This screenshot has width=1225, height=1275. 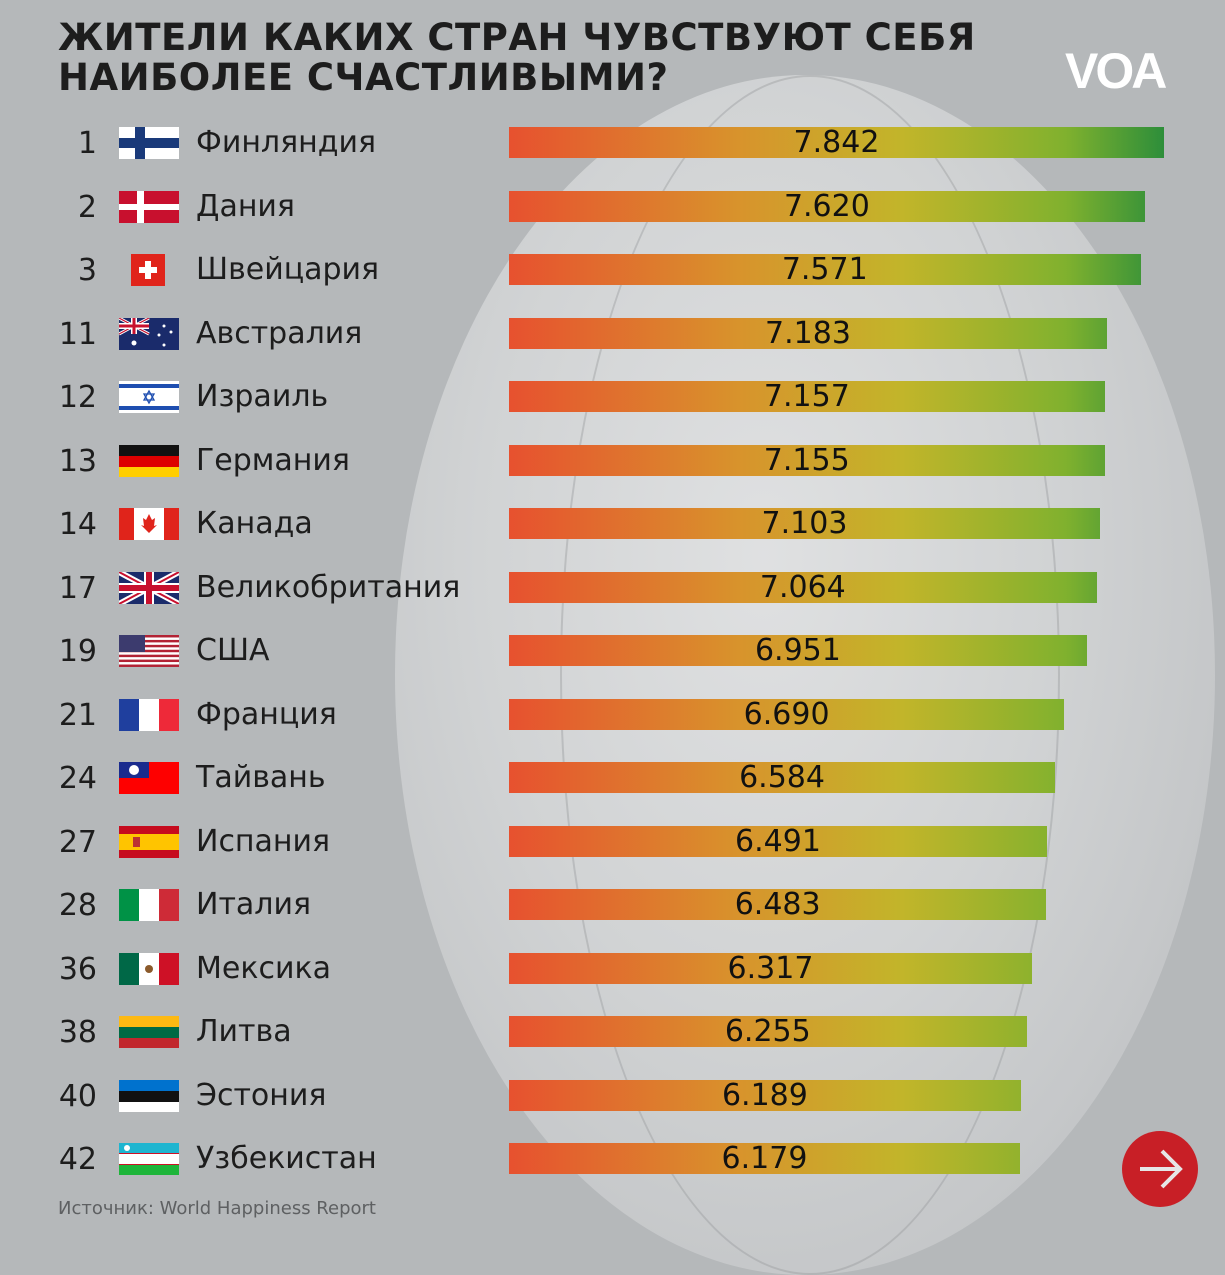 I want to click on country-label: Мексика, so click(x=263, y=968).